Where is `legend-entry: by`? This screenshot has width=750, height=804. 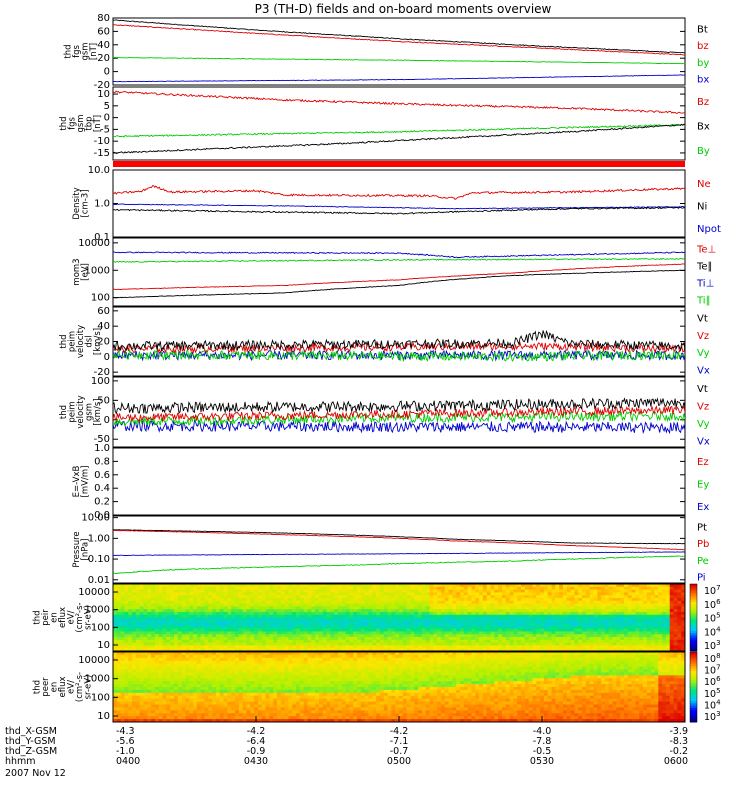
legend-entry: by is located at coordinates (703, 63).